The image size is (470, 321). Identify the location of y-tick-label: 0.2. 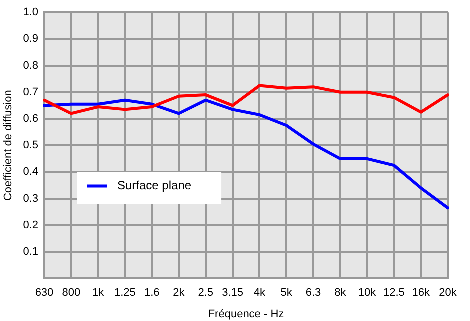
(30, 225).